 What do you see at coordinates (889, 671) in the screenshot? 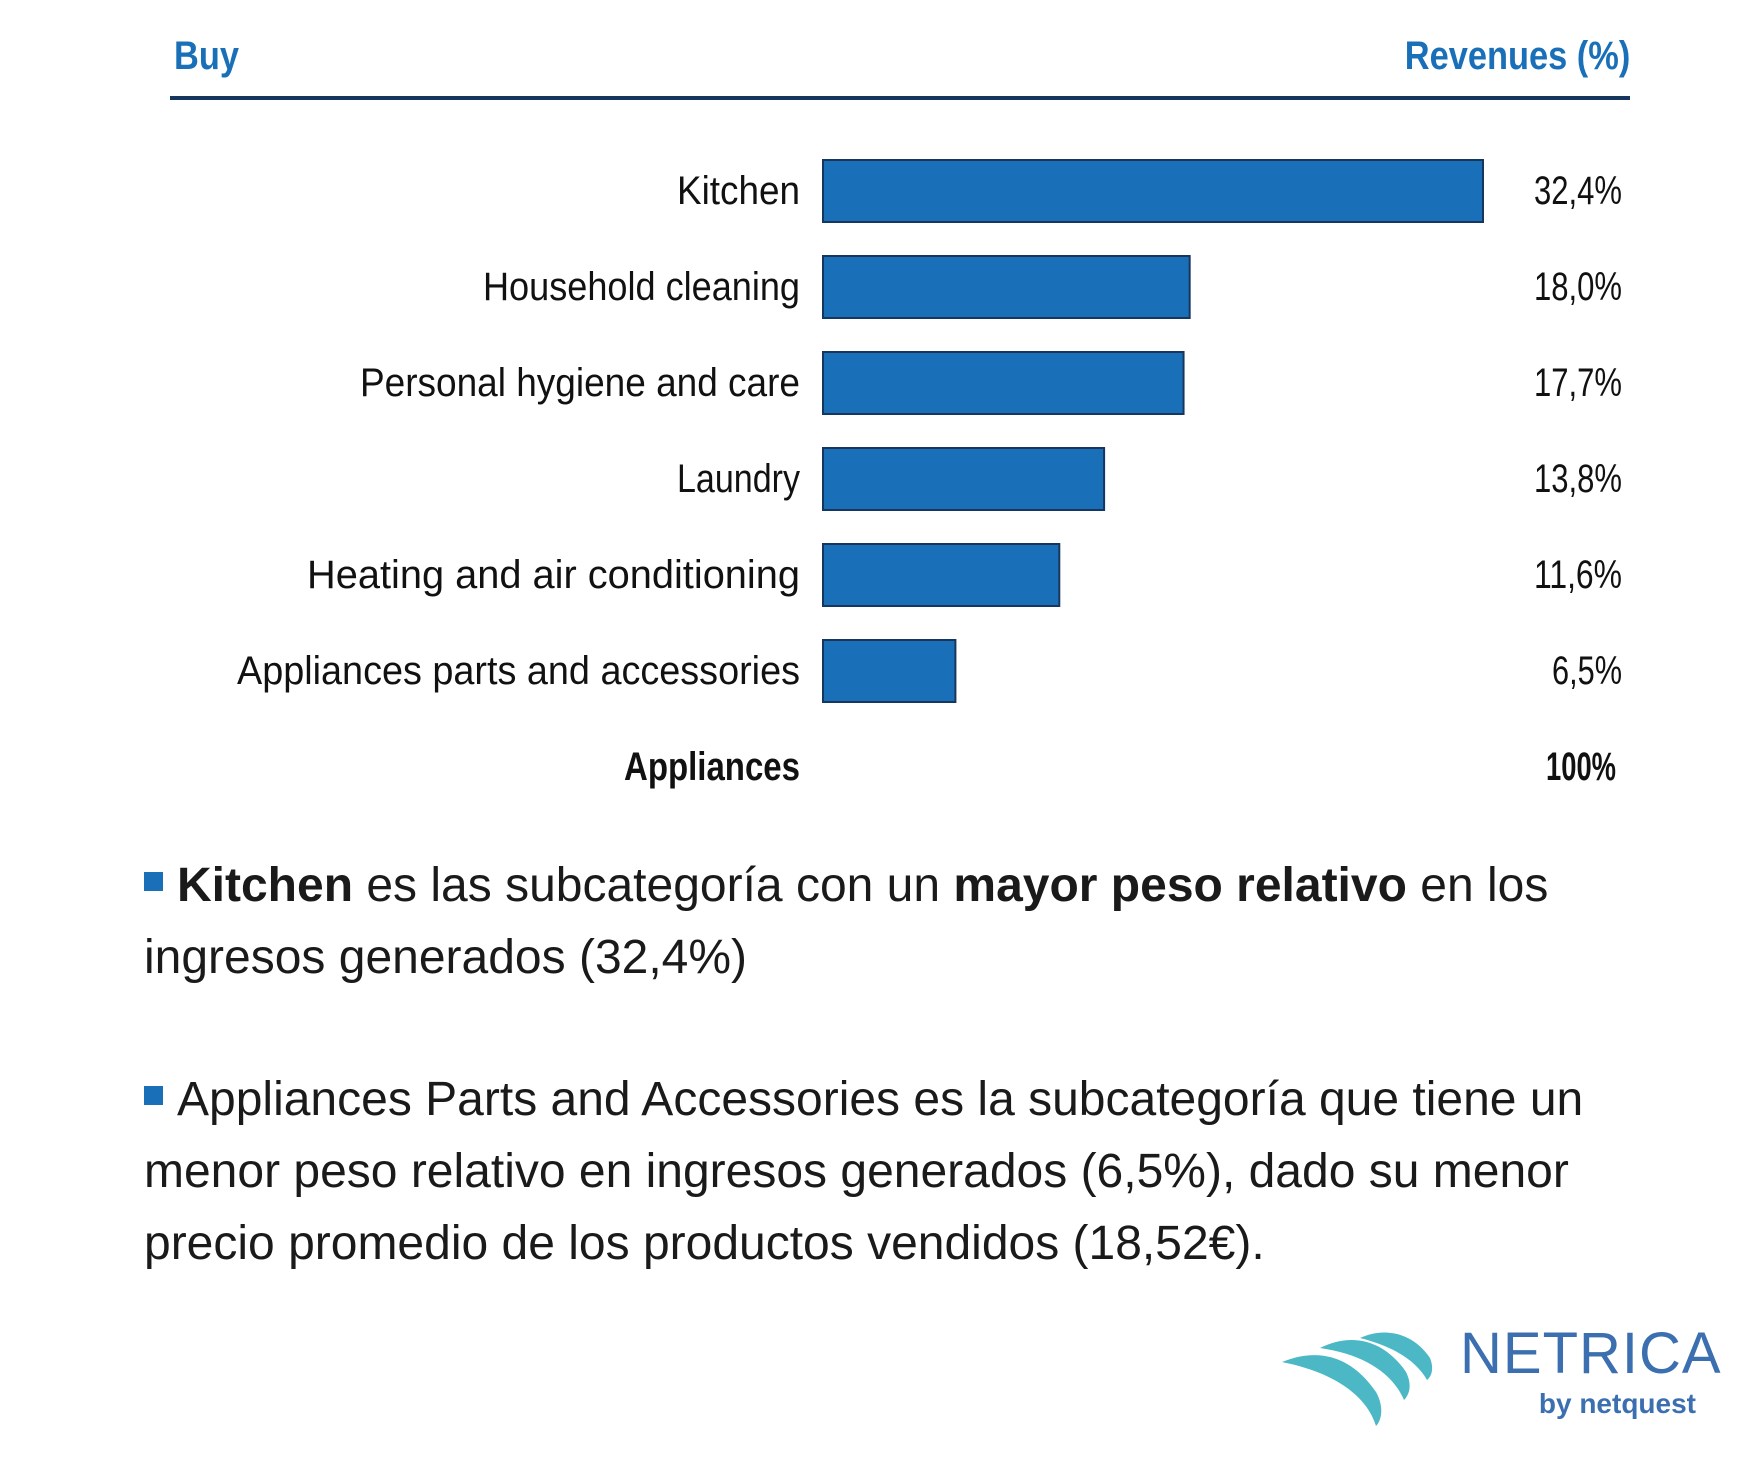
I see `bar-appliances-parts-and-accessories` at bounding box center [889, 671].